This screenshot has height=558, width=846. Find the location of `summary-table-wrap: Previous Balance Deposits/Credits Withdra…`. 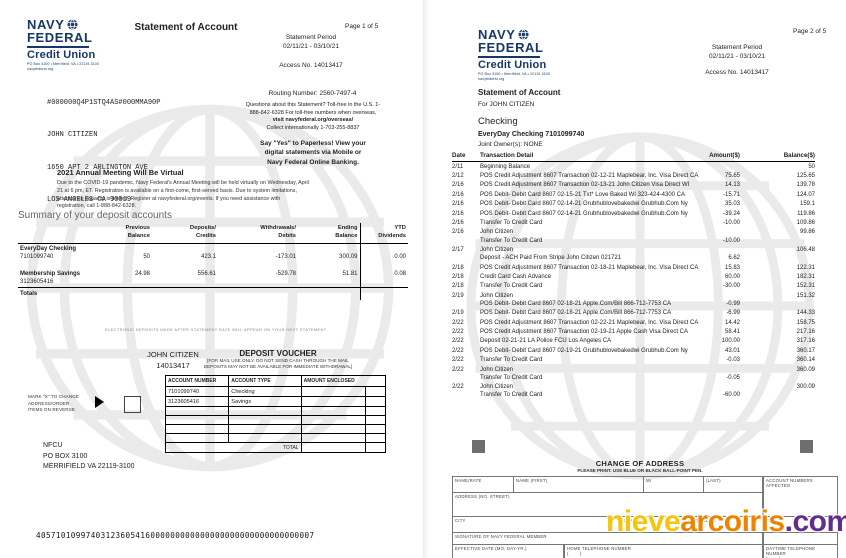

summary-table-wrap: Previous Balance Deposits/Credits Withdra… is located at coordinates (213, 261).